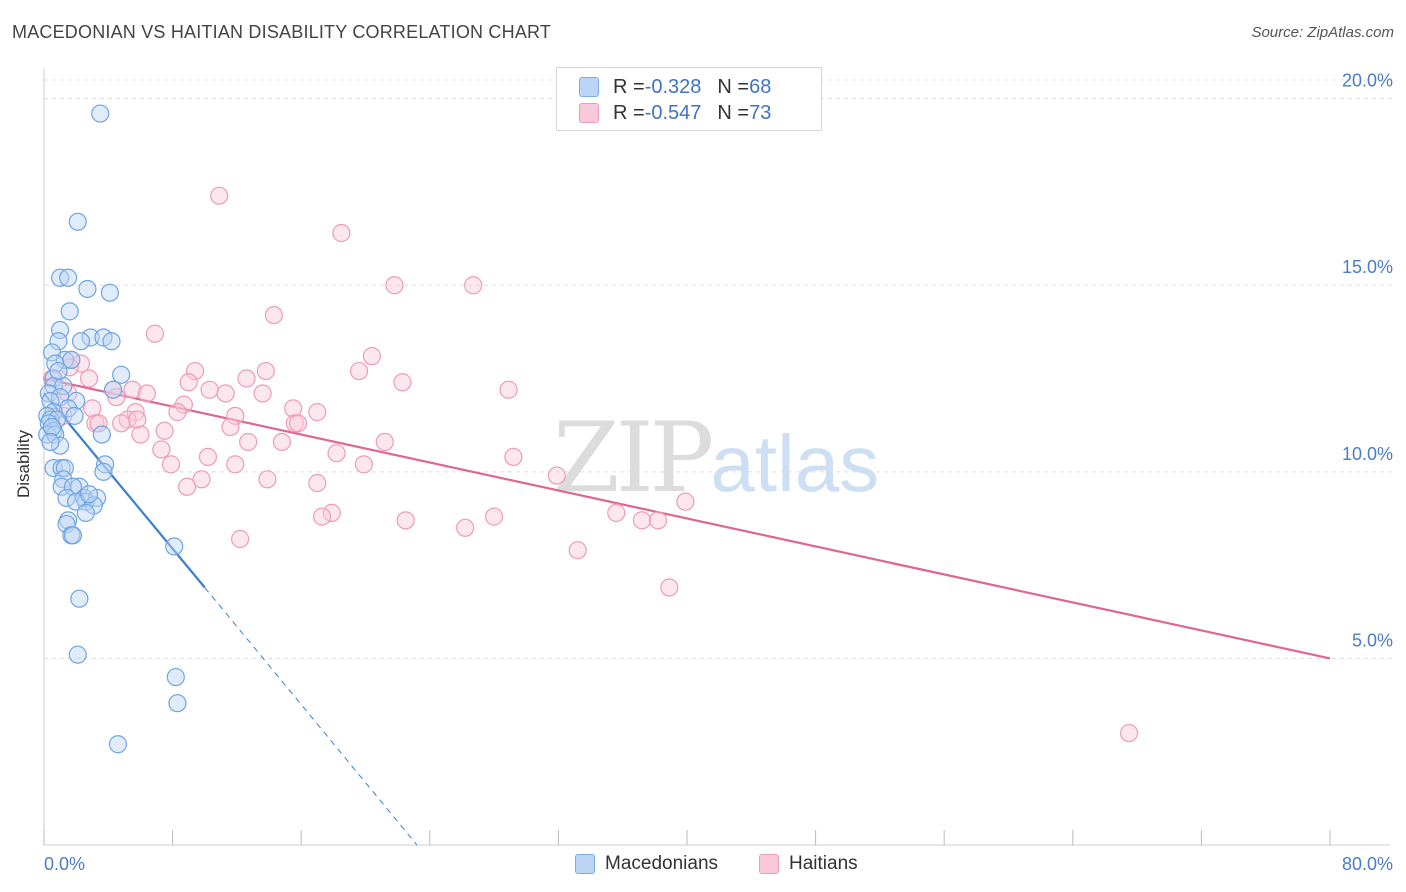  I want to click on haitians-legend-swatch, so click(769, 864).